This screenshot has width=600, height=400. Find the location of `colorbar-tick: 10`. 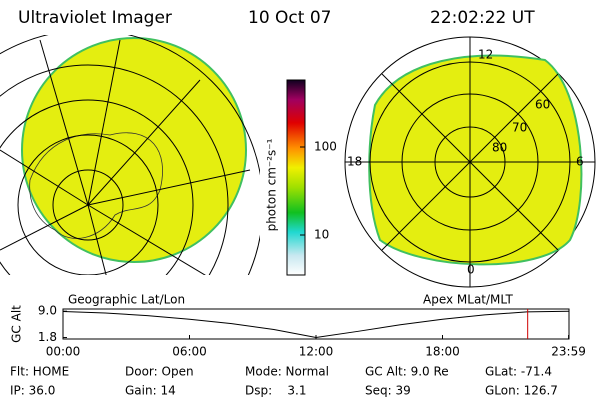

colorbar-tick: 10 is located at coordinates (321, 235).